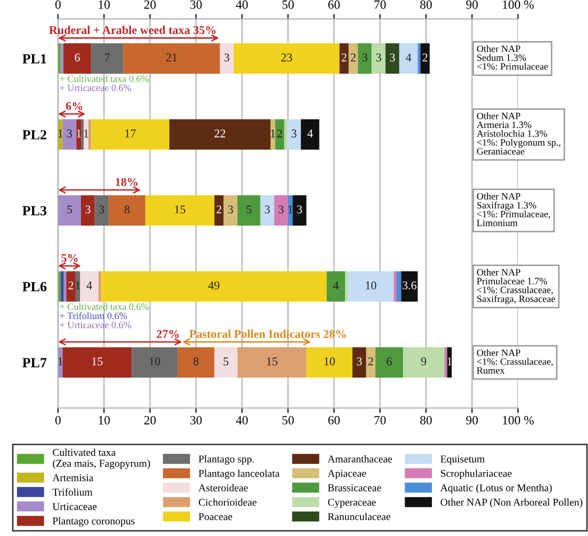 The width and height of the screenshot is (588, 536). I want to click on data-label: 7, so click(107, 58).